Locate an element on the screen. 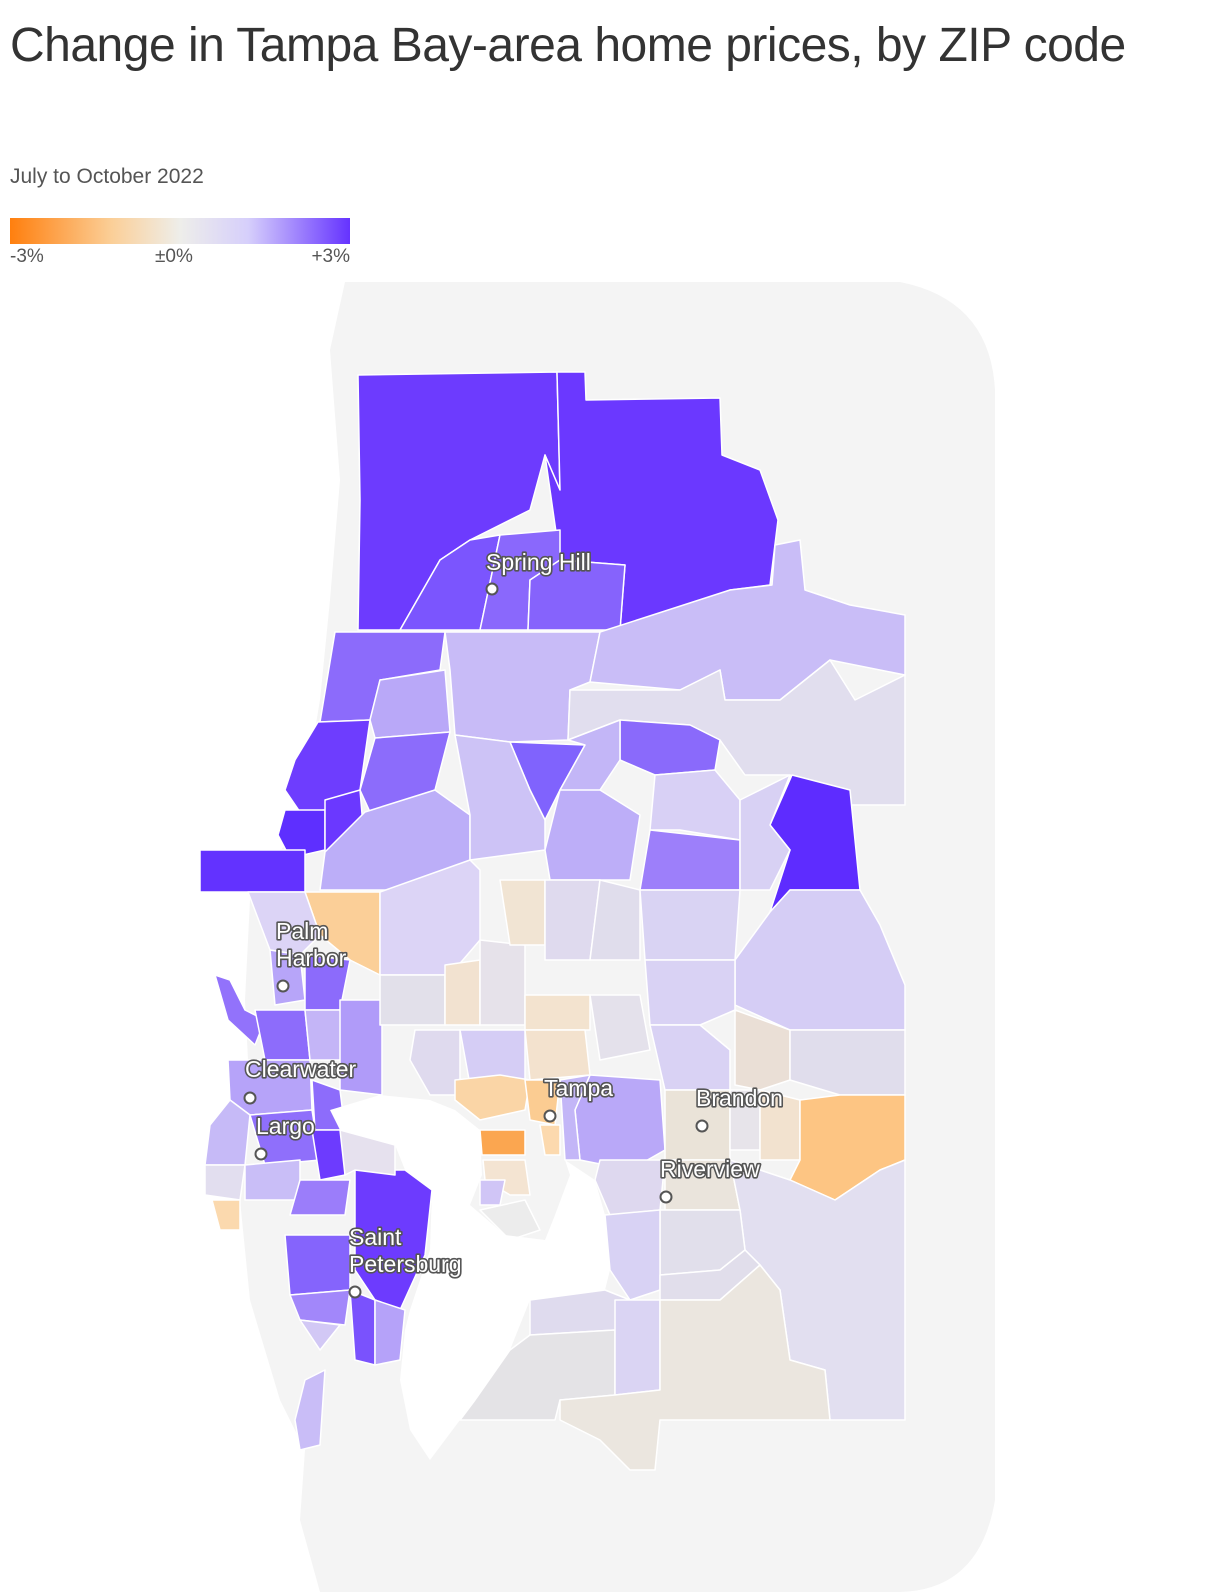  city-palm-harbor: Palm Harbor is located at coordinates (311, 954).